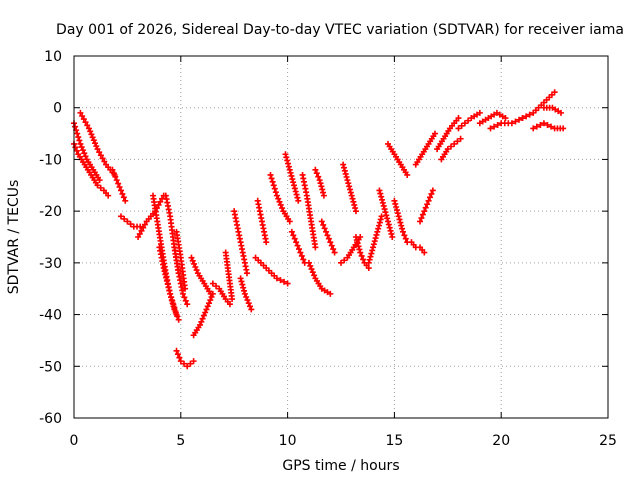 The width and height of the screenshot is (640, 480). What do you see at coordinates (74, 441) in the screenshot?
I see `x-tick-label: 0` at bounding box center [74, 441].